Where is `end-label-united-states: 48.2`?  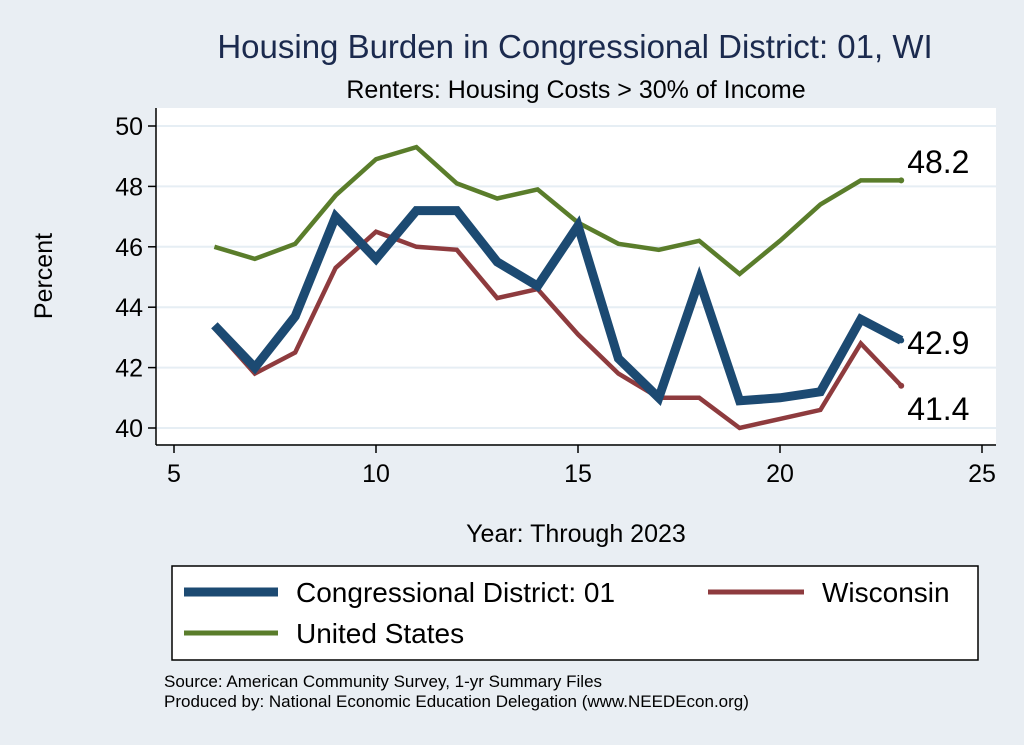
end-label-united-states: 48.2 is located at coordinates (938, 162).